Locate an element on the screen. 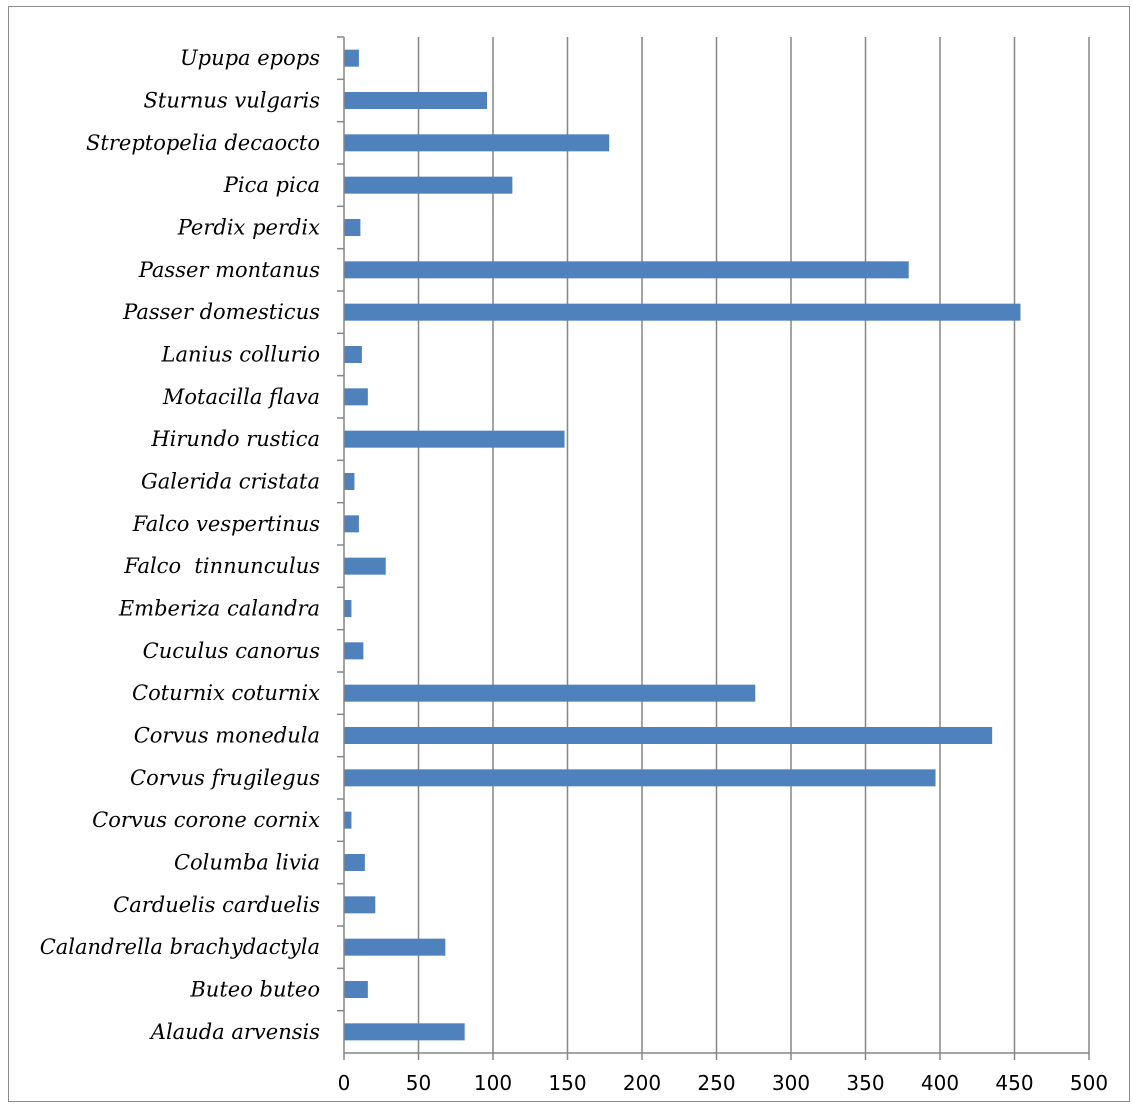 This screenshot has height=1104, width=1132. category-label: Passer domesticus is located at coordinates (221, 312).